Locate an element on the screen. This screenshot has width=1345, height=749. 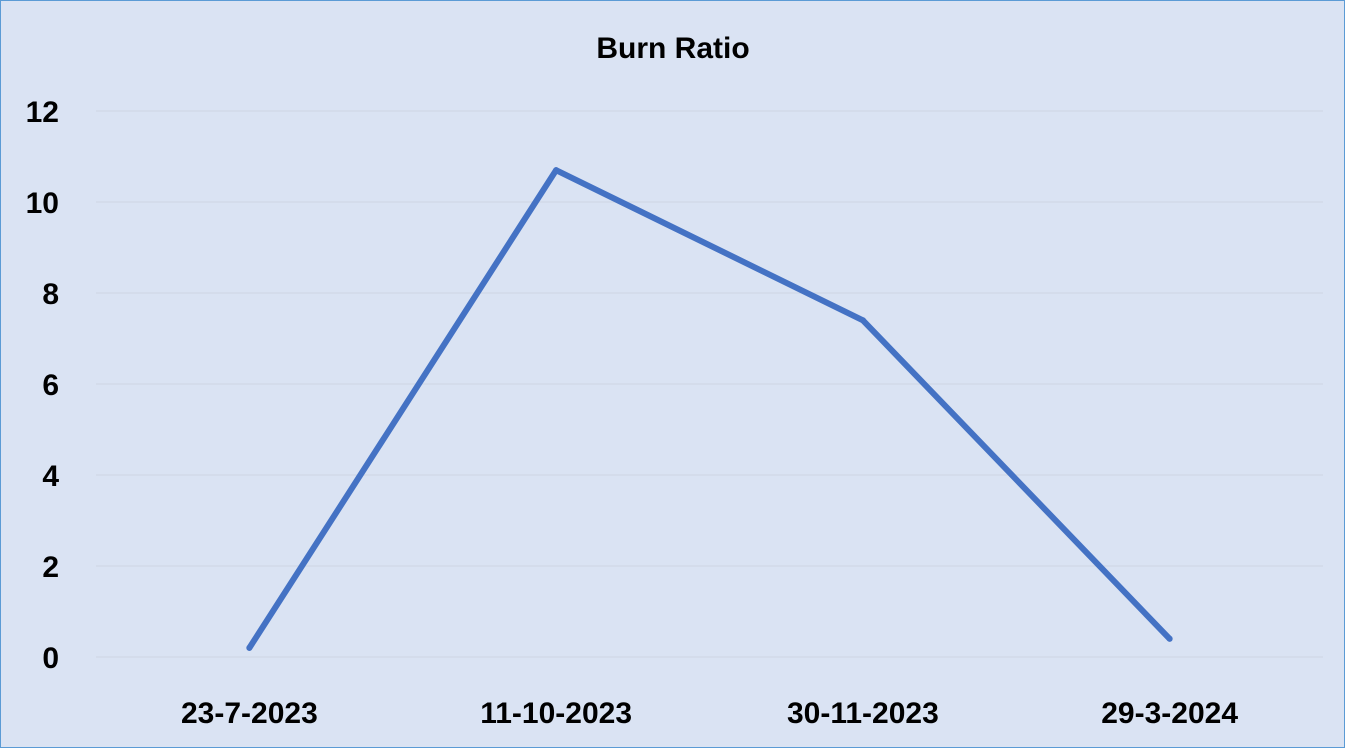
y-tick-label: 0 is located at coordinates (50, 658).